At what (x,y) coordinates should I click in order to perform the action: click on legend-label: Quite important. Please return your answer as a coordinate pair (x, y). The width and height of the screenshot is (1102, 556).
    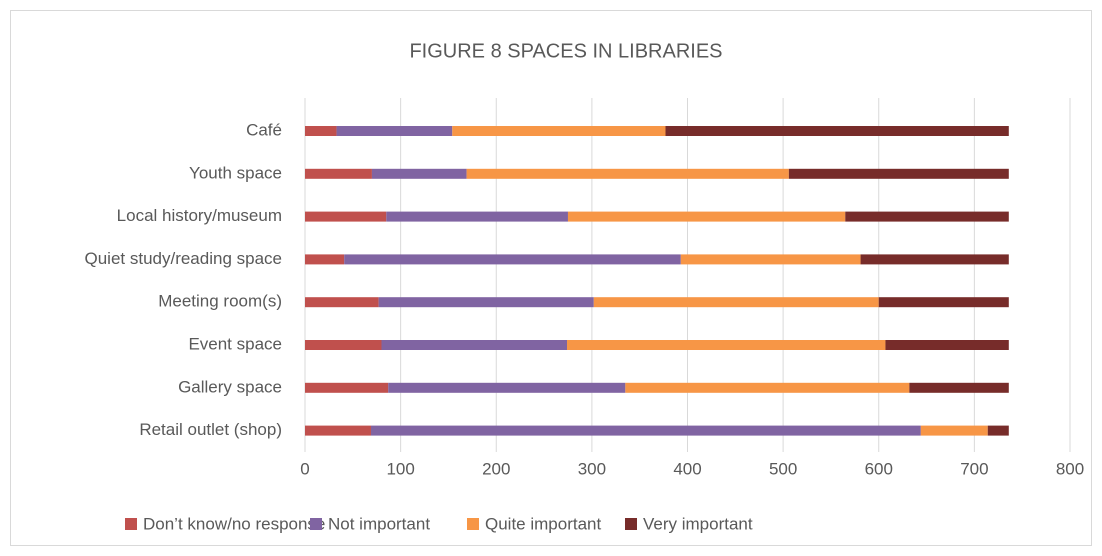
    Looking at the image, I should click on (543, 523).